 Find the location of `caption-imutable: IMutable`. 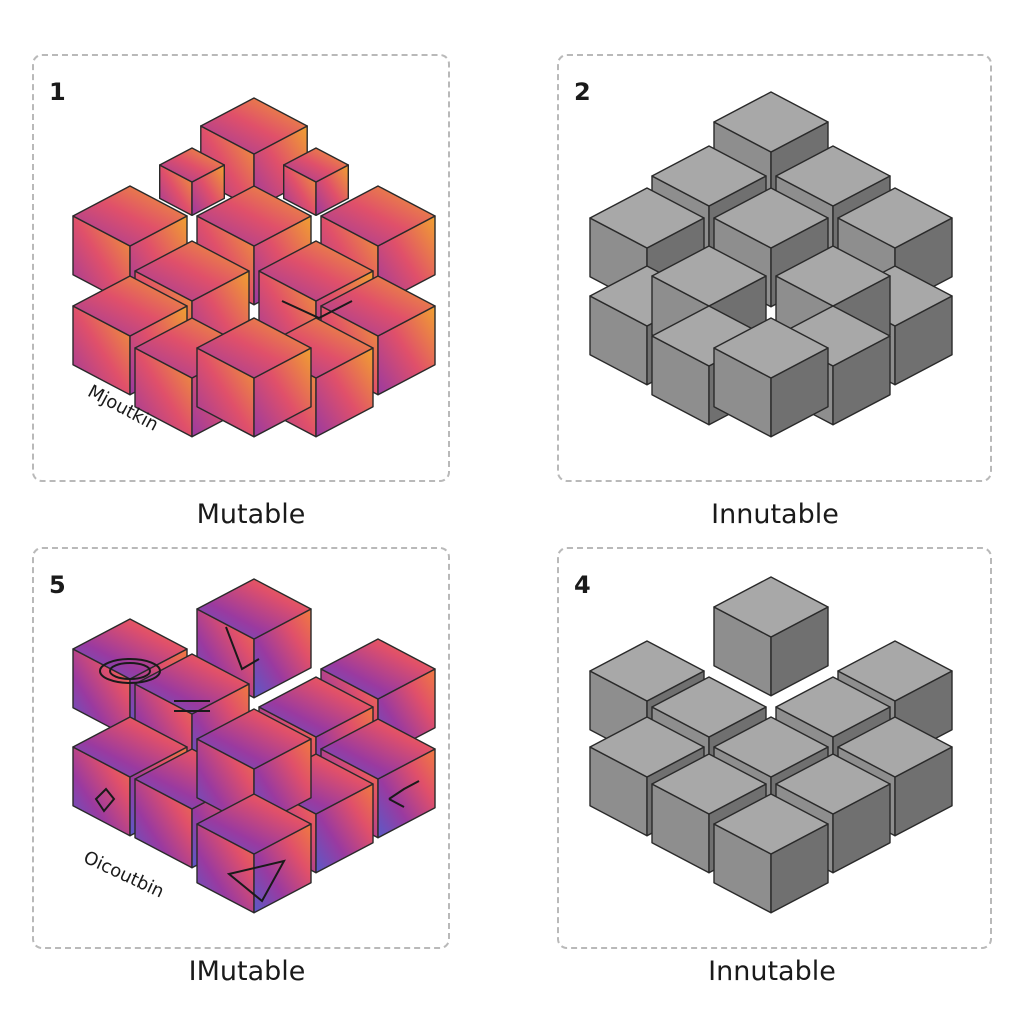

caption-imutable: IMutable is located at coordinates (247, 971).